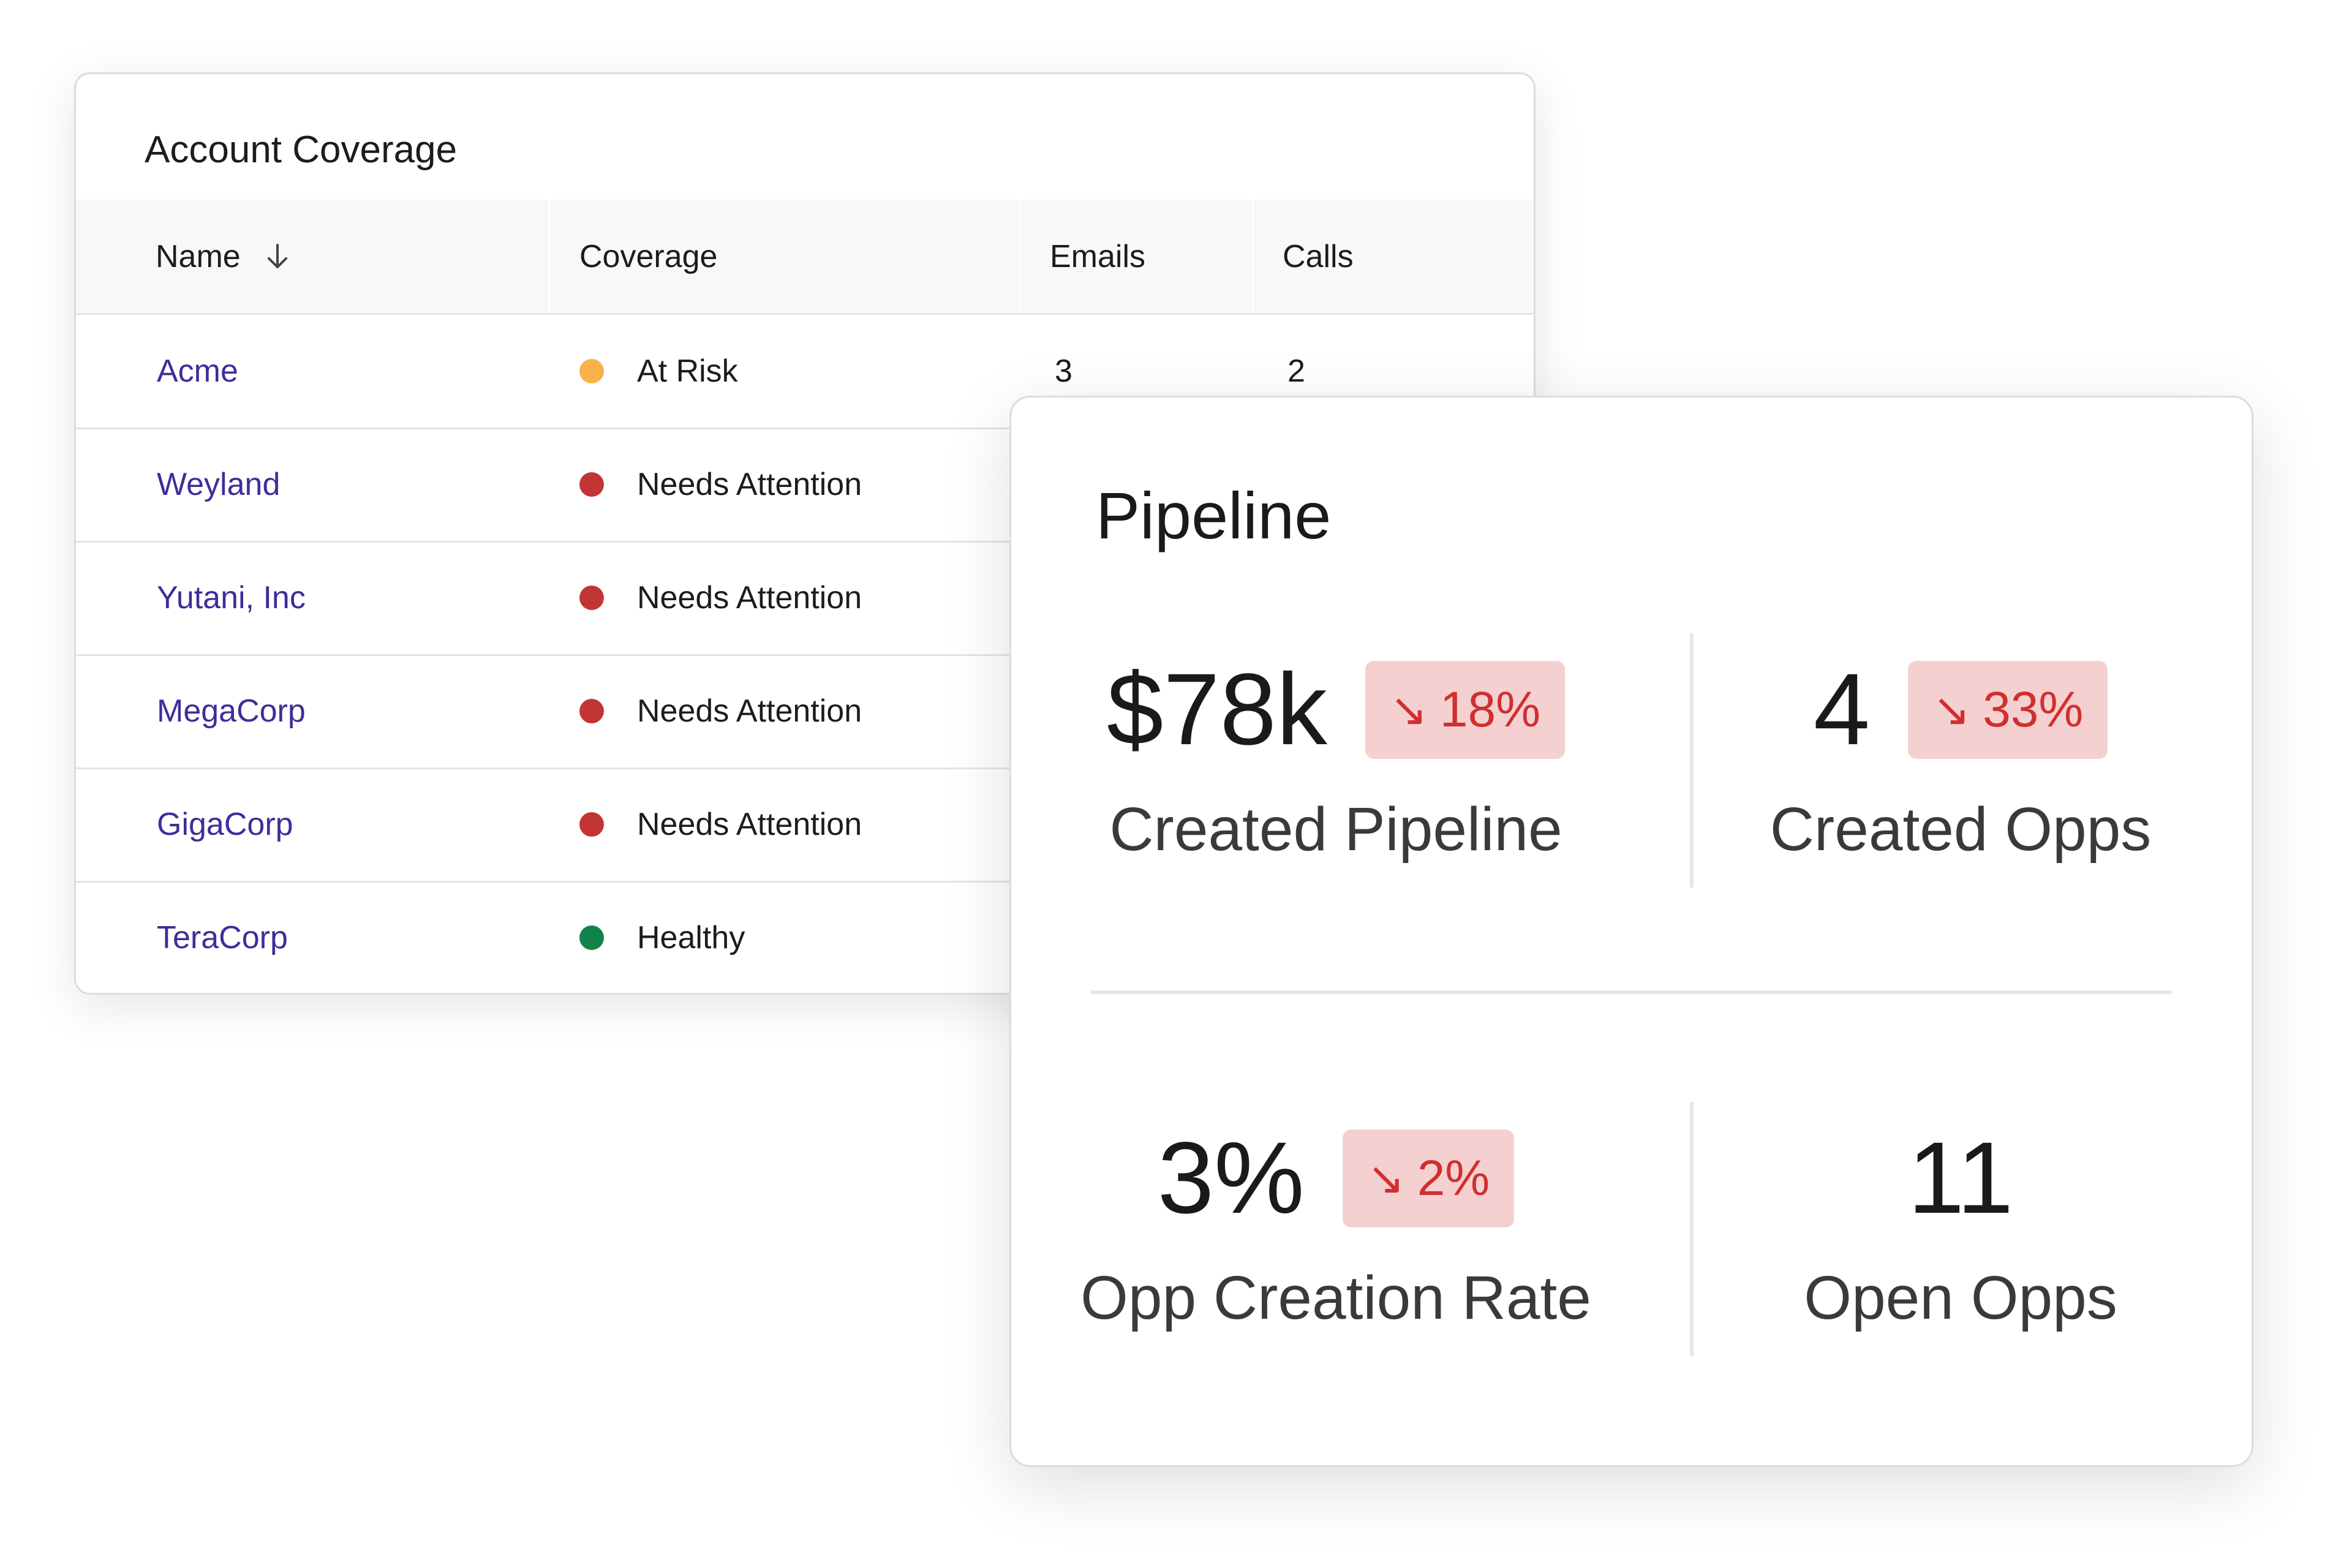  I want to click on arrow-down-icon, so click(277, 256).